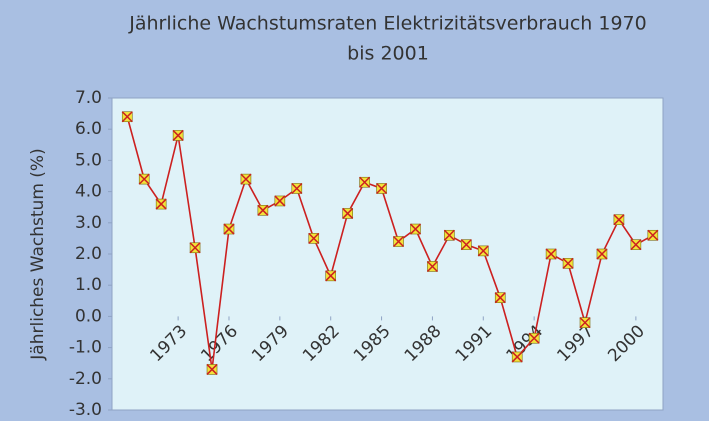  Describe the element at coordinates (88, 192) in the screenshot. I see `y-tick-label: 4.0` at that location.